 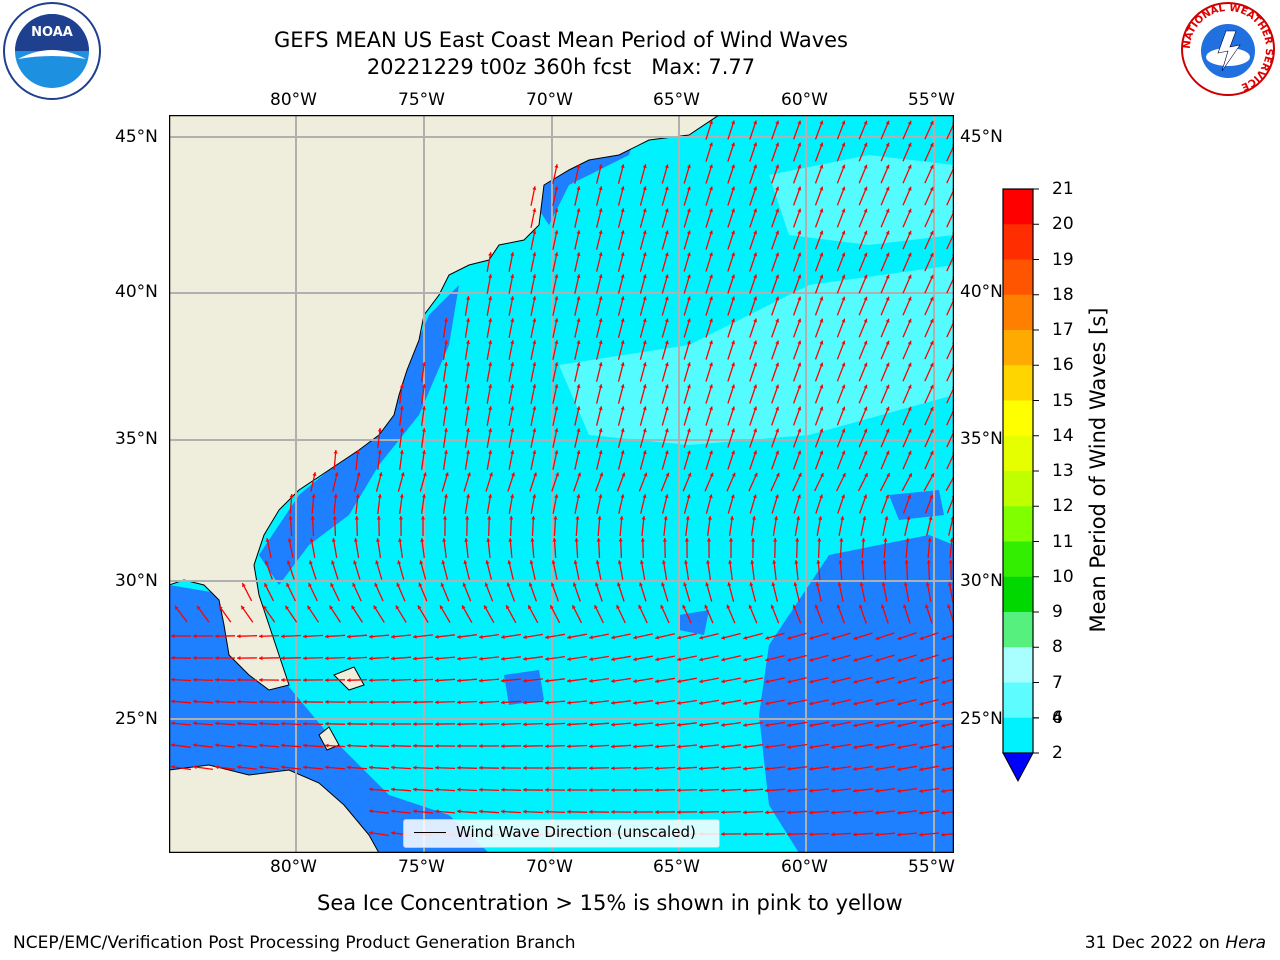 What do you see at coordinates (136, 137) in the screenshot?
I see `lat-label-left: 45°N` at bounding box center [136, 137].